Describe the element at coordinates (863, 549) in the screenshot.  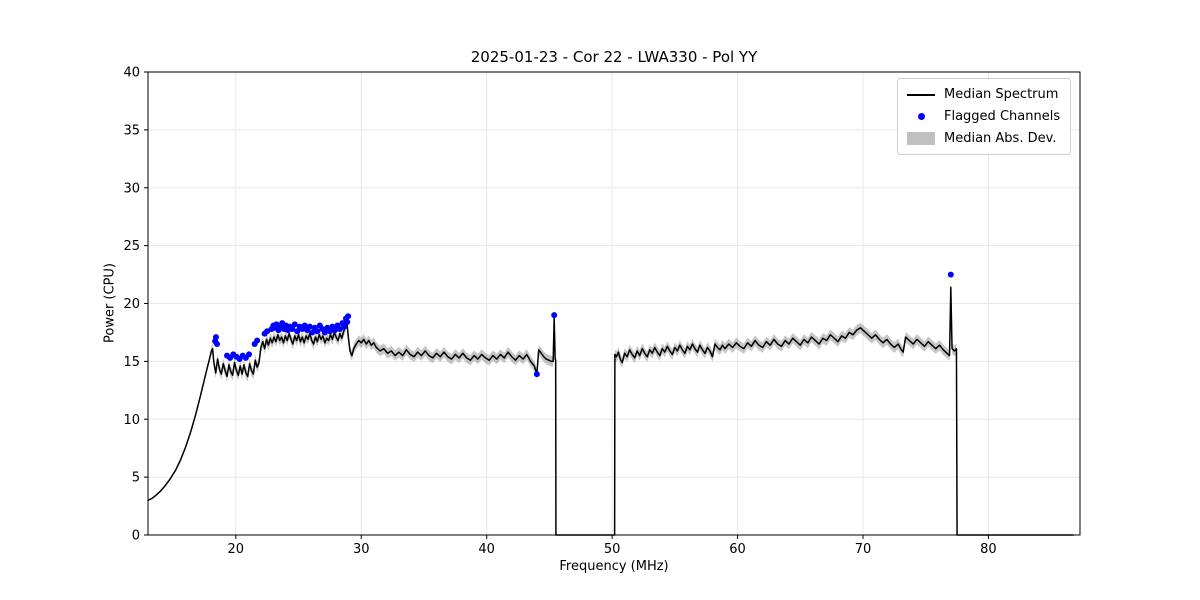
I see `x-tick-label: 70` at that location.